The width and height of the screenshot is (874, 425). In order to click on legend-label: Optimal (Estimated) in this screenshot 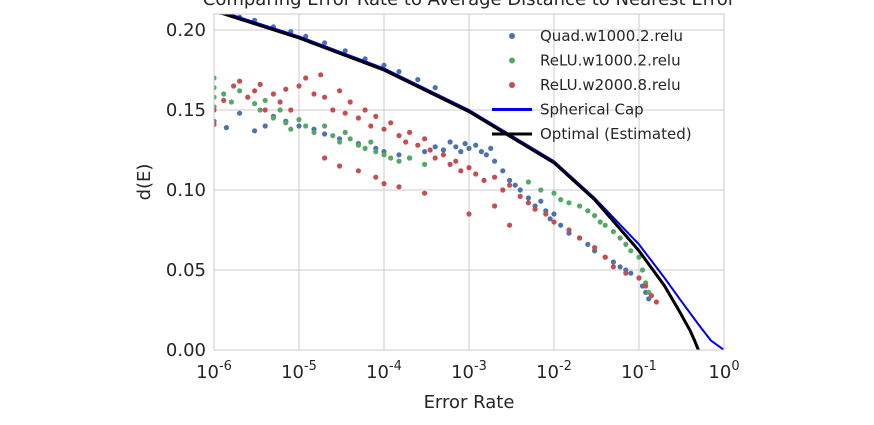, I will do `click(616, 134)`.